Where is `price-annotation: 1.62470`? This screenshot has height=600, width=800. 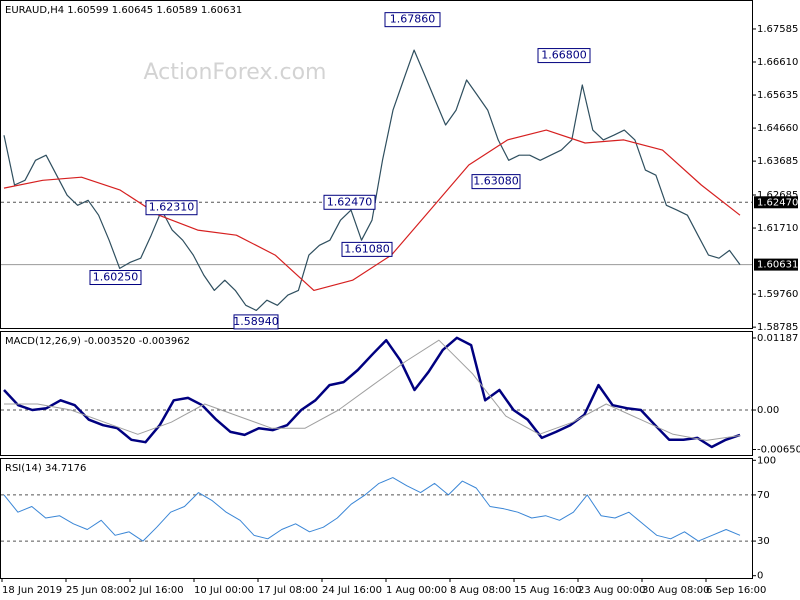
price-annotation: 1.62470 is located at coordinates (350, 201).